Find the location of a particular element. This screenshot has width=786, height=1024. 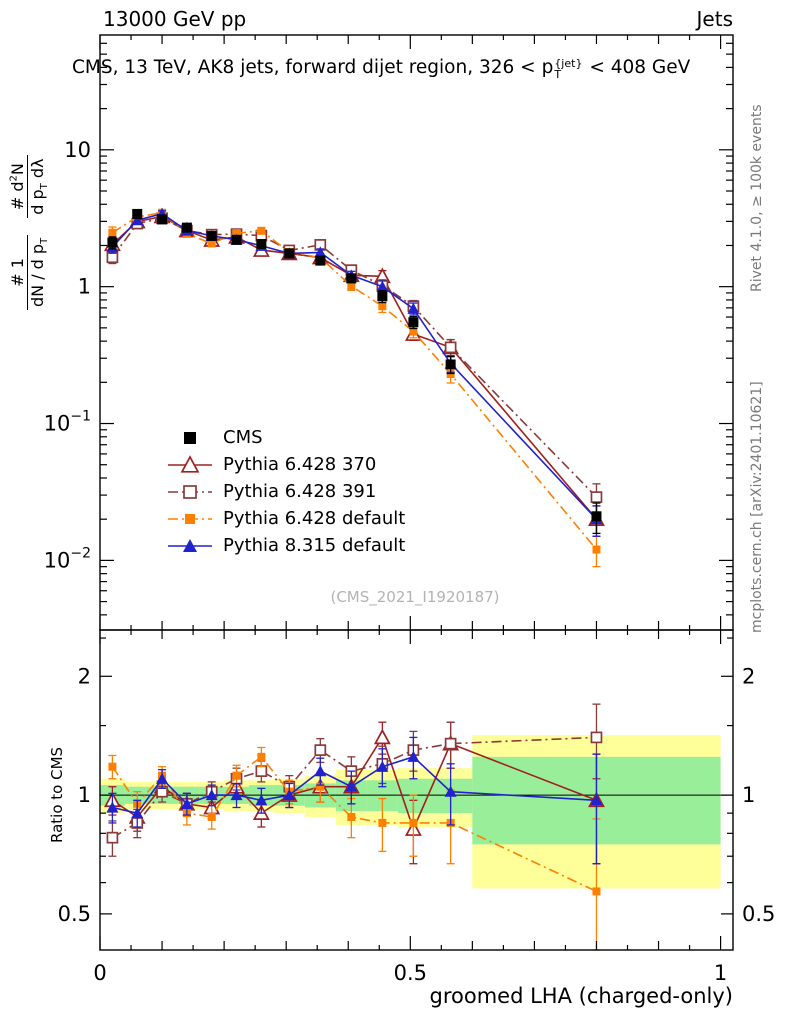

triangle-open-icon is located at coordinates (190, 463).